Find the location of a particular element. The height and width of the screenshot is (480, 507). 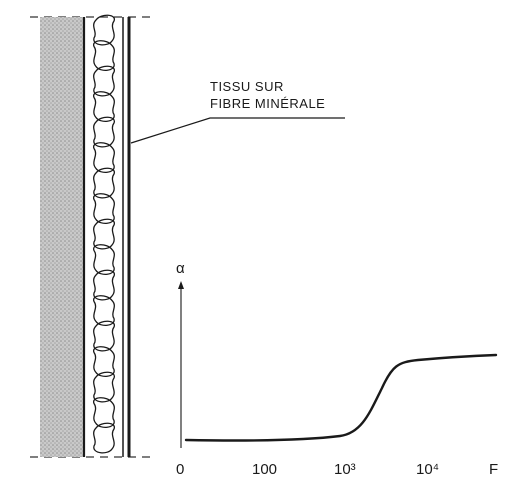

mineral-fibre-layer is located at coordinates (104, 234).